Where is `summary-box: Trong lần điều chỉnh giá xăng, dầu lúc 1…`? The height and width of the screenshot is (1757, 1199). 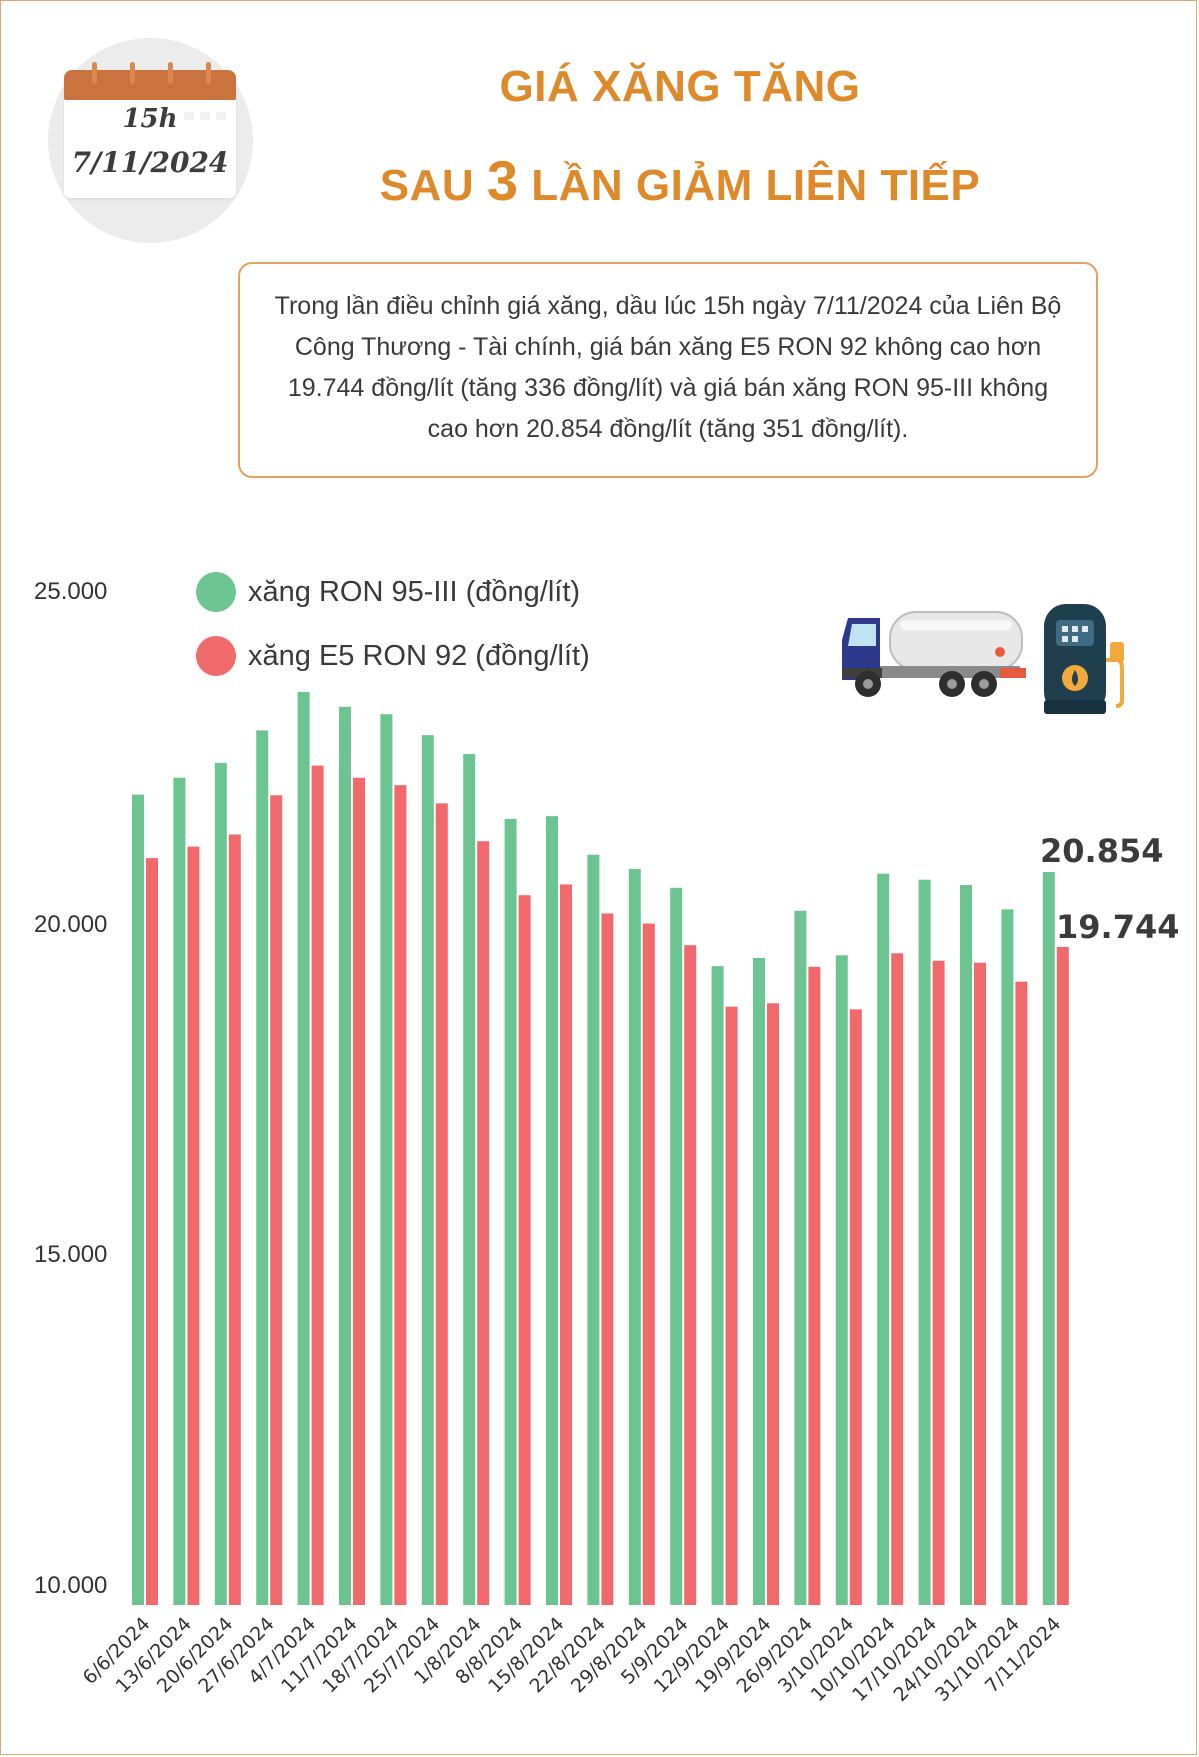 summary-box: Trong lần điều chỉnh giá xăng, dầu lúc 1… is located at coordinates (668, 370).